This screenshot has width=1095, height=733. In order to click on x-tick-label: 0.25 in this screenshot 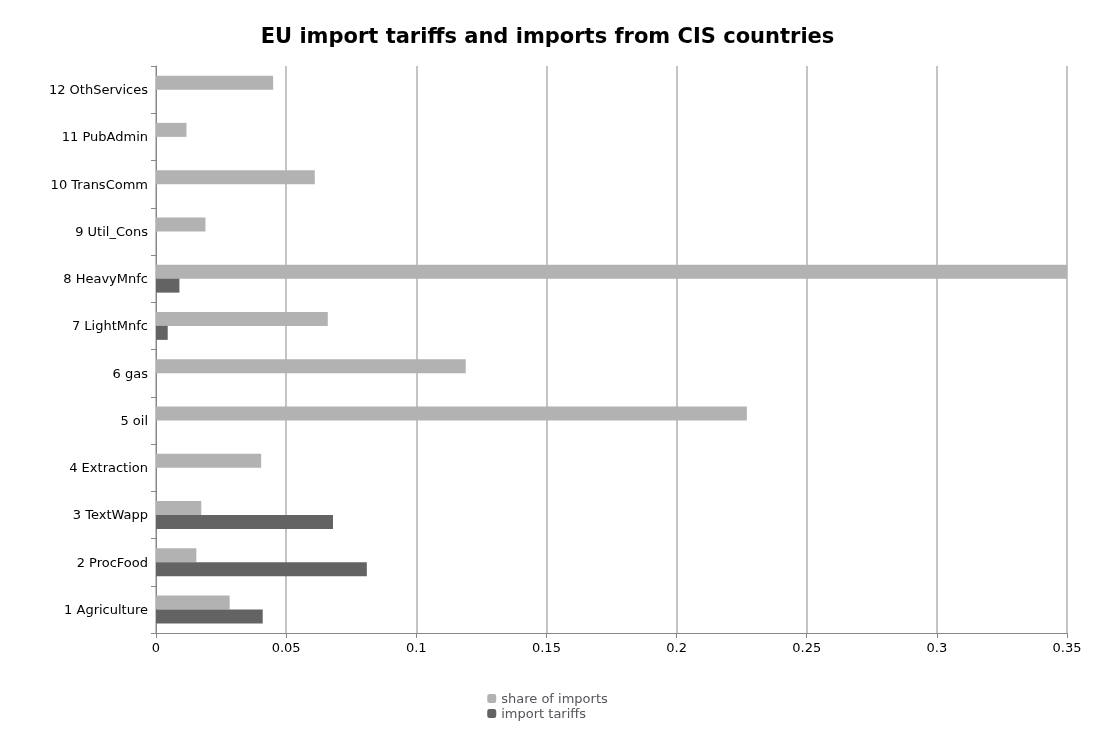, I will do `click(807, 647)`.